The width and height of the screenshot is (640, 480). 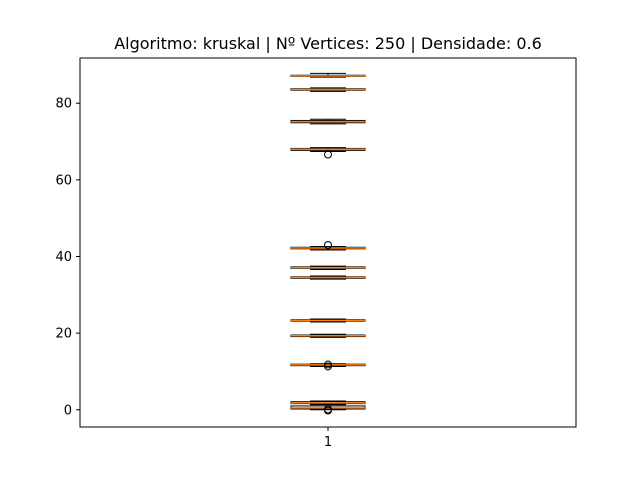 I want to click on y-axis: 0 20 40 60 80, so click(x=67, y=257).